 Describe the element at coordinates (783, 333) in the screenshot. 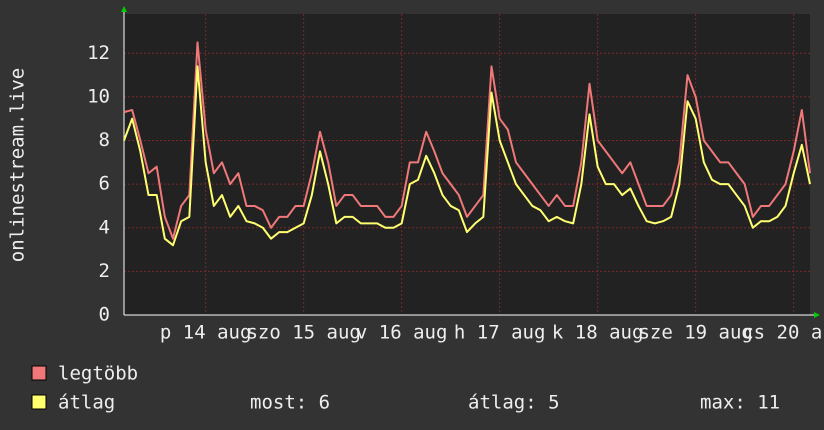

I see `x-tick-label: cs 20 aug` at that location.